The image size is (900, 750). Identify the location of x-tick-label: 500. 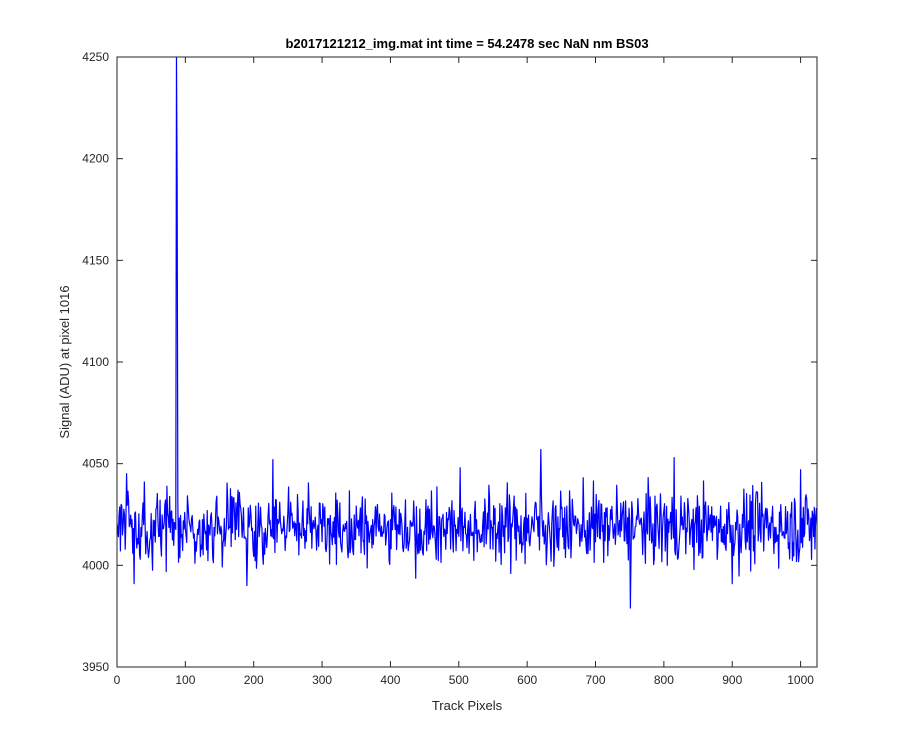
(459, 680).